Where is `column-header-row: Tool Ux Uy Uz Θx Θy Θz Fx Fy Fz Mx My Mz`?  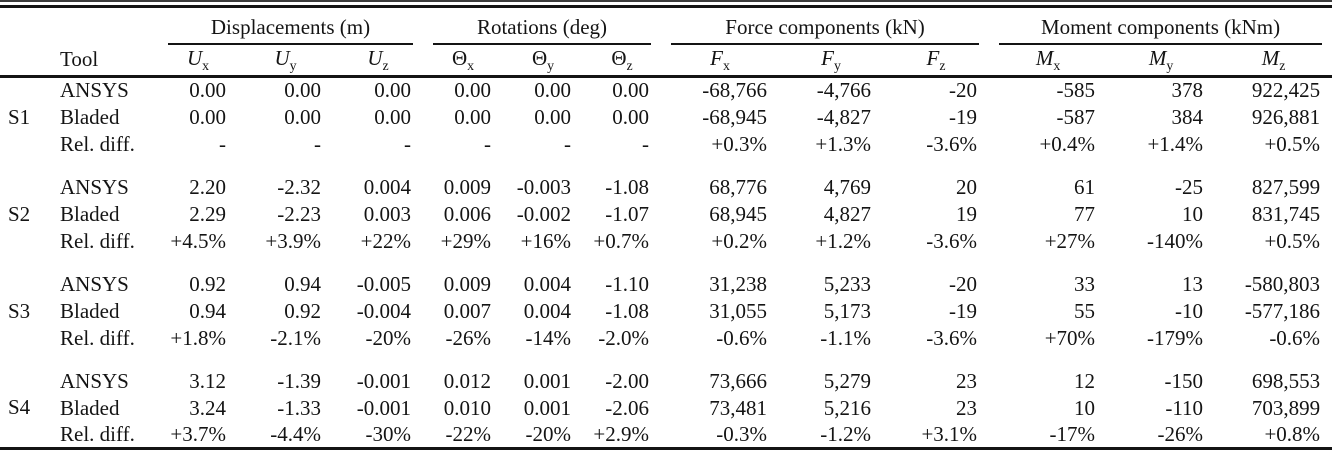
column-header-row: Tool Ux Uy Uz Θx Θy Θz Fx Fy Fz Mx My Mz is located at coordinates (666, 61).